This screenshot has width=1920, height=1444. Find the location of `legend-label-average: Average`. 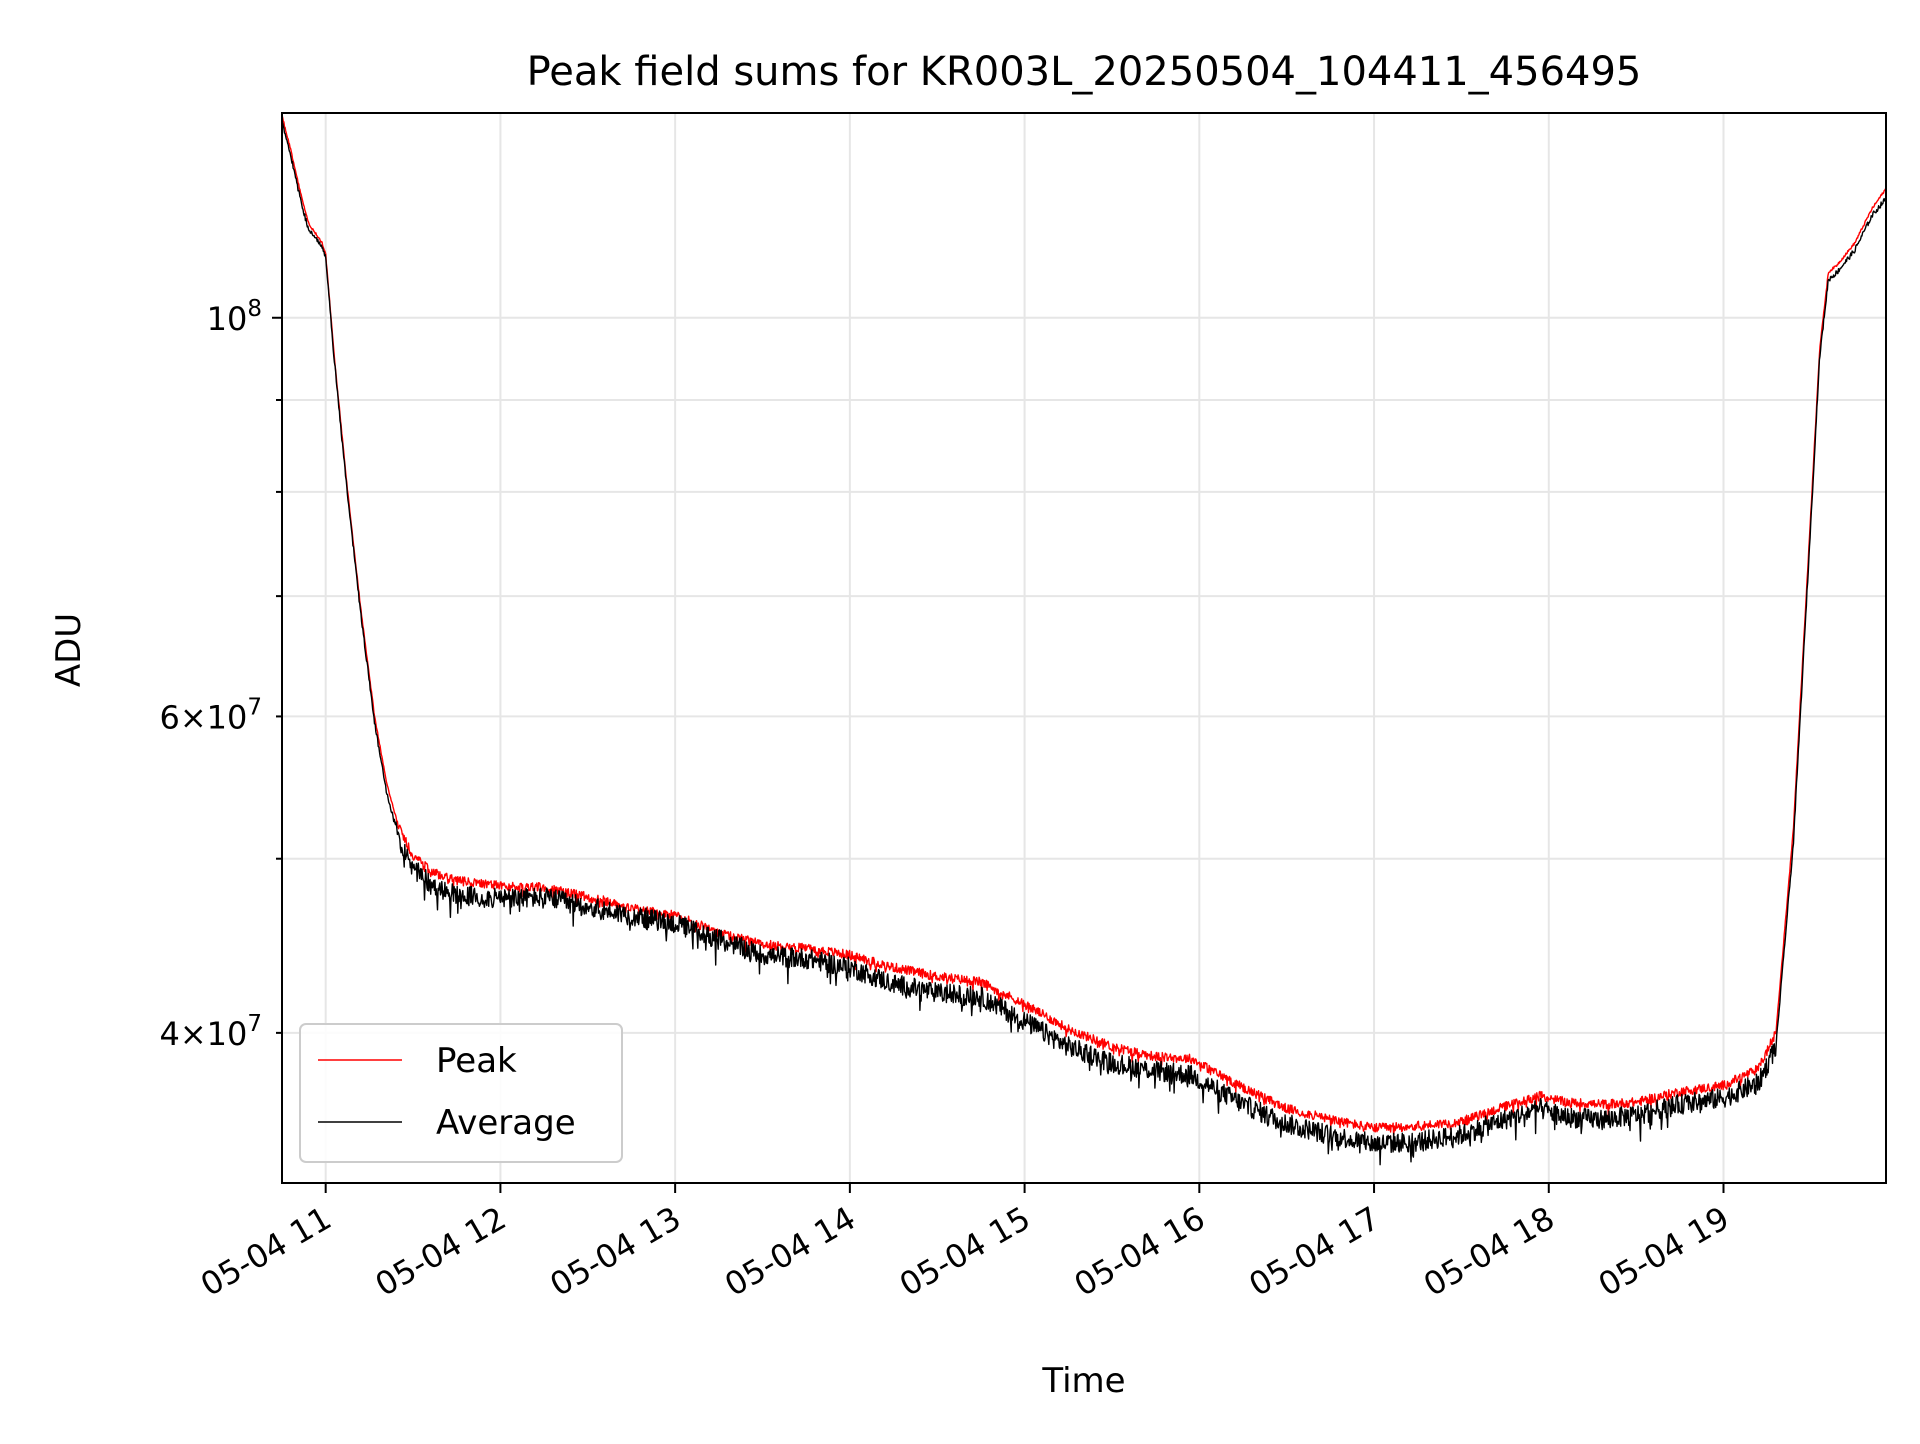

legend-label-average: Average is located at coordinates (506, 1123).